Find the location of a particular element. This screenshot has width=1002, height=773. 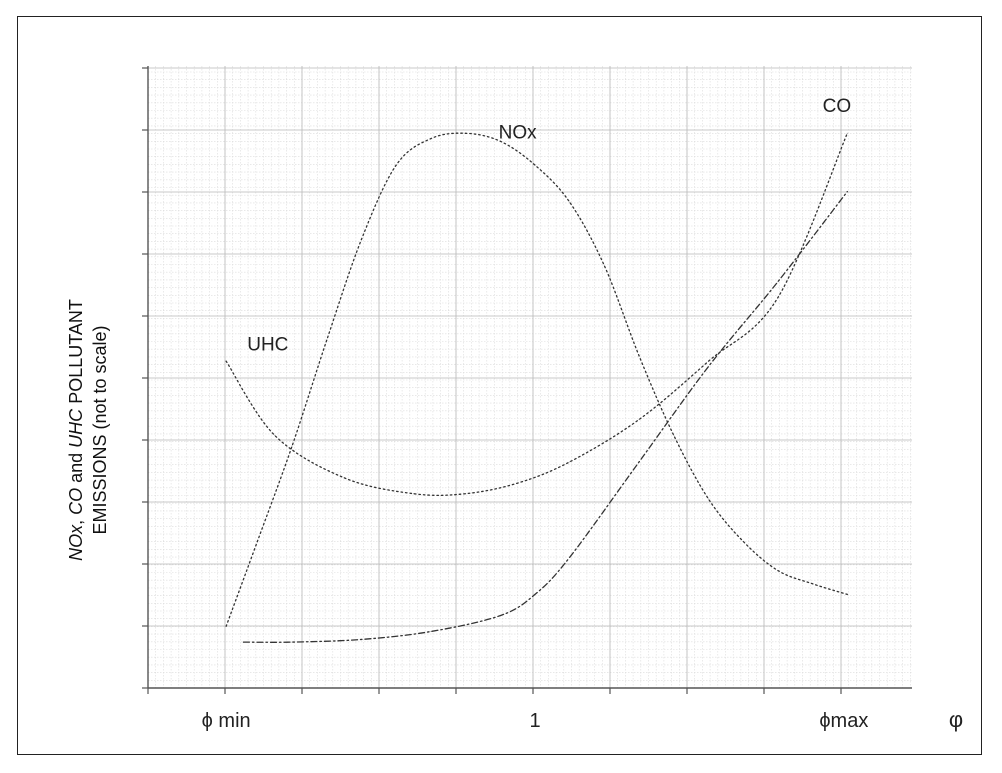

x-tick-label: 1 is located at coordinates (534, 721).